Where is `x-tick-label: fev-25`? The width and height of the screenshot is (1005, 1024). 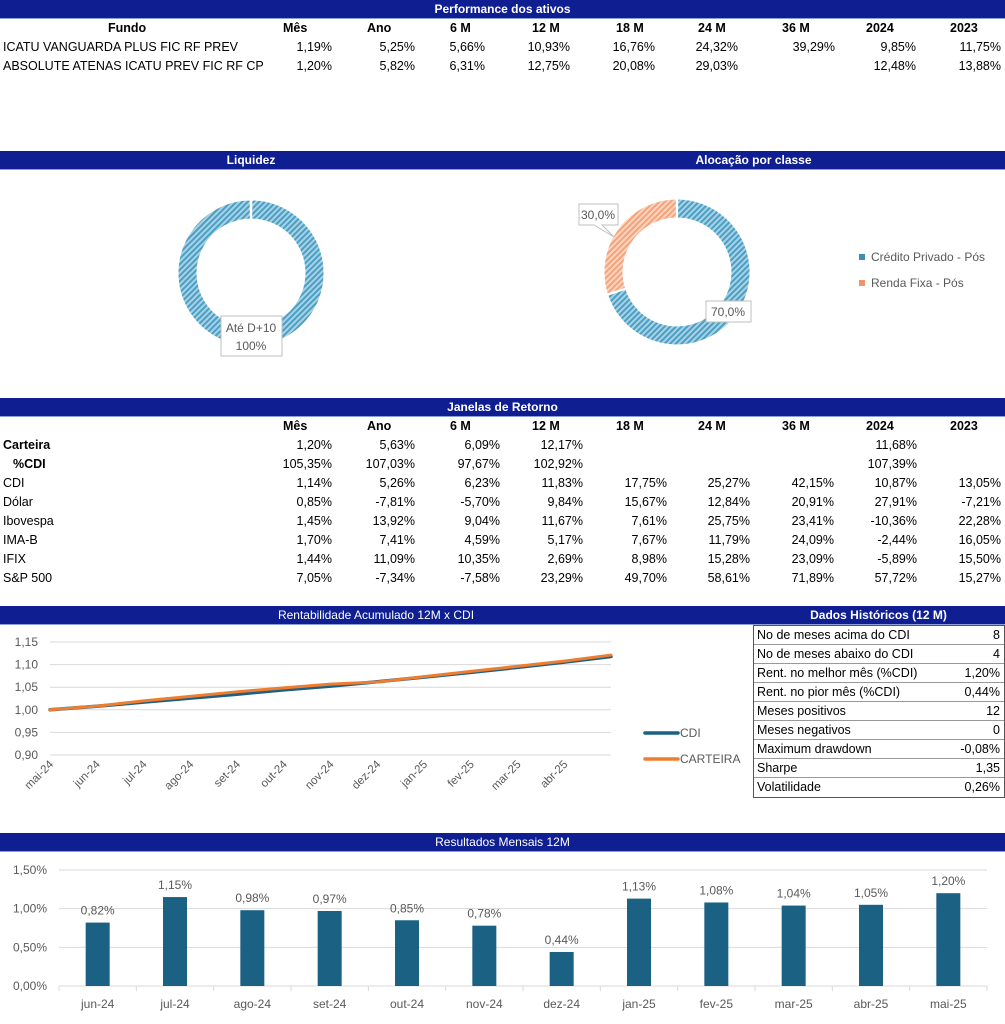 x-tick-label: fev-25 is located at coordinates (717, 1004).